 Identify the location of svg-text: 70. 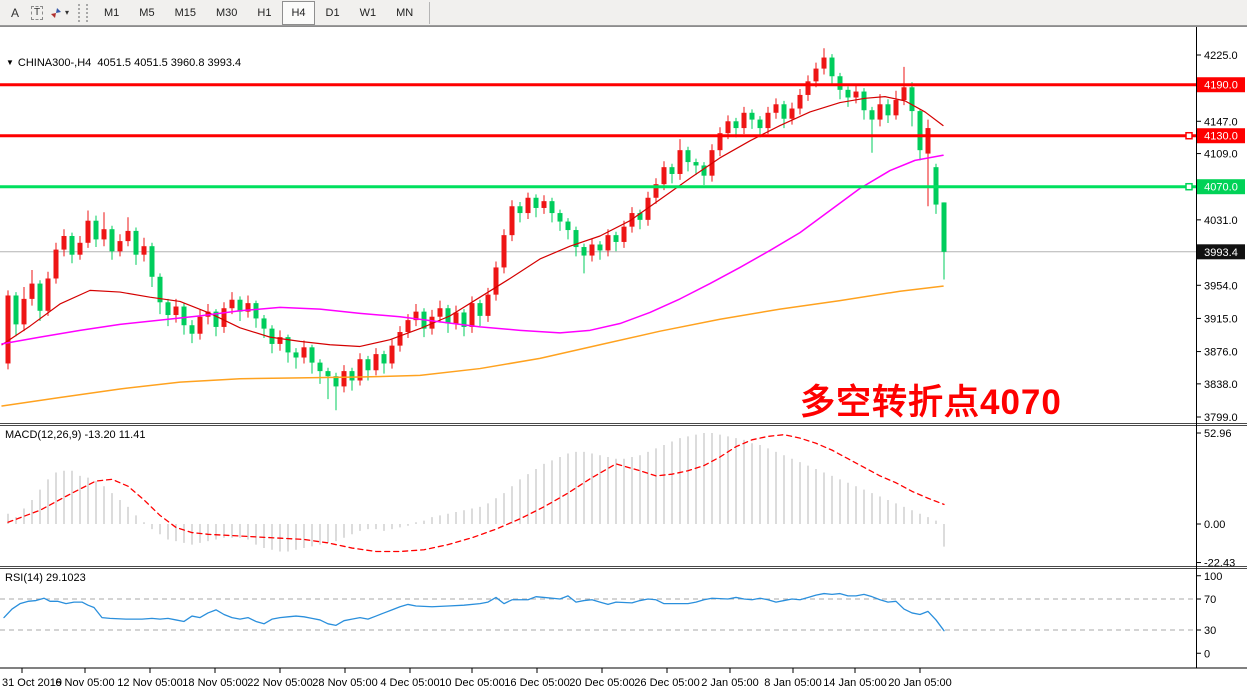
(1210, 600).